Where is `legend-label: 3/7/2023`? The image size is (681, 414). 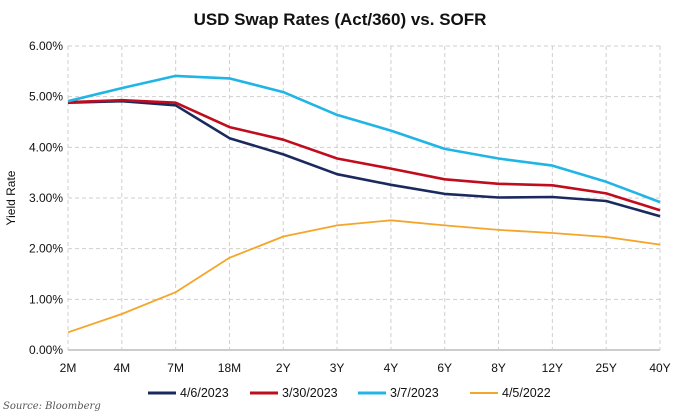
legend-label: 3/7/2023 is located at coordinates (414, 393).